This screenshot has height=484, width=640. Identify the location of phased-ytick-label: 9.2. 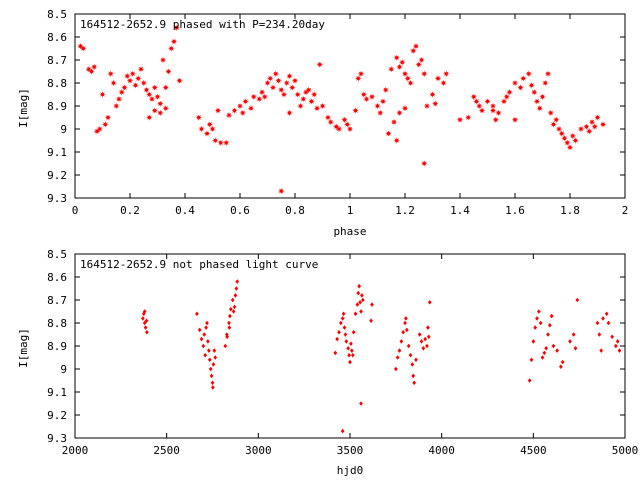
(57, 175).